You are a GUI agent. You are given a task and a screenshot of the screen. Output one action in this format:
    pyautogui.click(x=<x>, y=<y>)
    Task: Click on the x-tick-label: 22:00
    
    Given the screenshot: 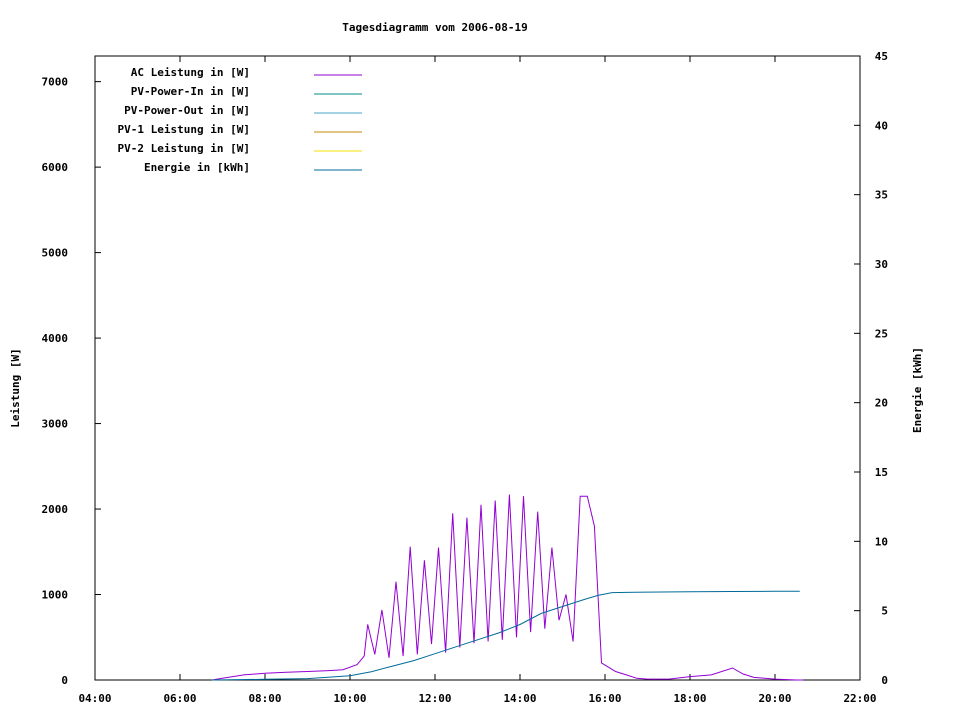 What is the action you would take?
    pyautogui.click(x=859, y=698)
    